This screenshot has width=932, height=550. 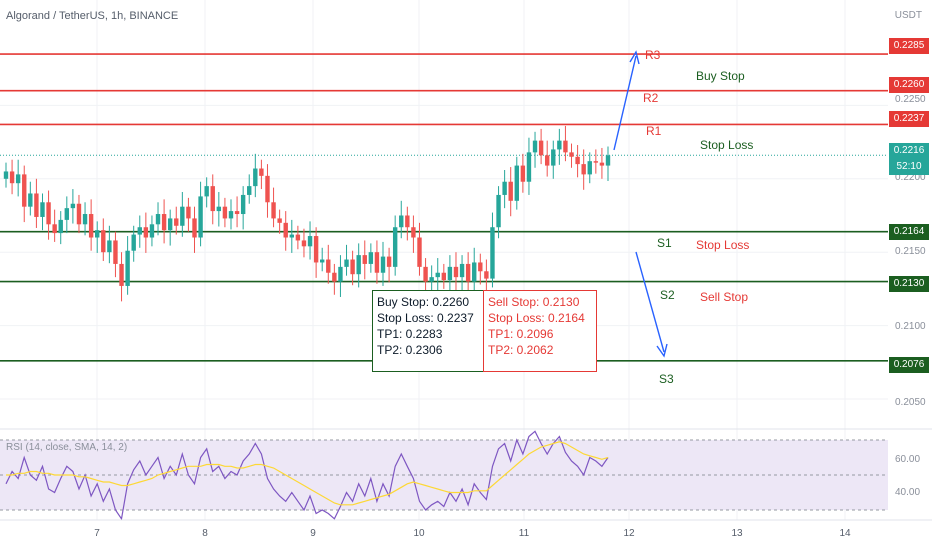 What do you see at coordinates (737, 533) in the screenshot?
I see `x-tick-13: 13` at bounding box center [737, 533].